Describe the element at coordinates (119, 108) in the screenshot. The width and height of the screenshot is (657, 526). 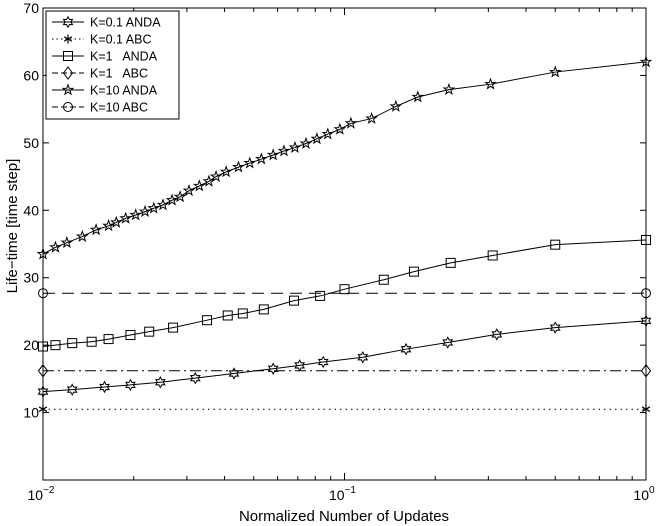
I see `legend-label: K=10 ABC` at that location.